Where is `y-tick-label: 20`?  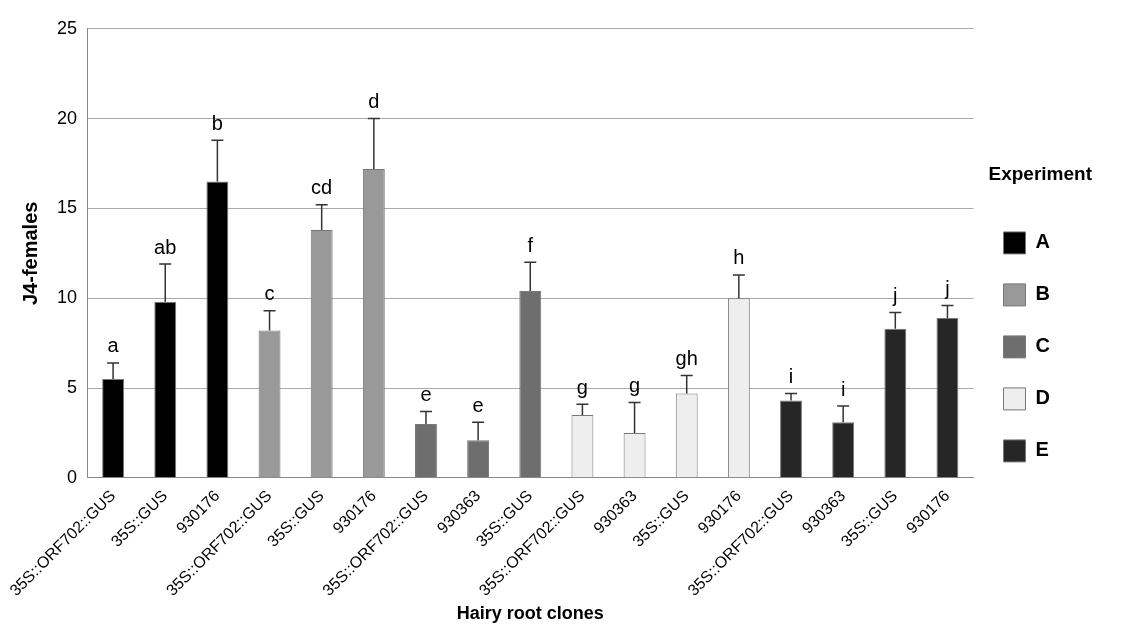 y-tick-label: 20 is located at coordinates (67, 117).